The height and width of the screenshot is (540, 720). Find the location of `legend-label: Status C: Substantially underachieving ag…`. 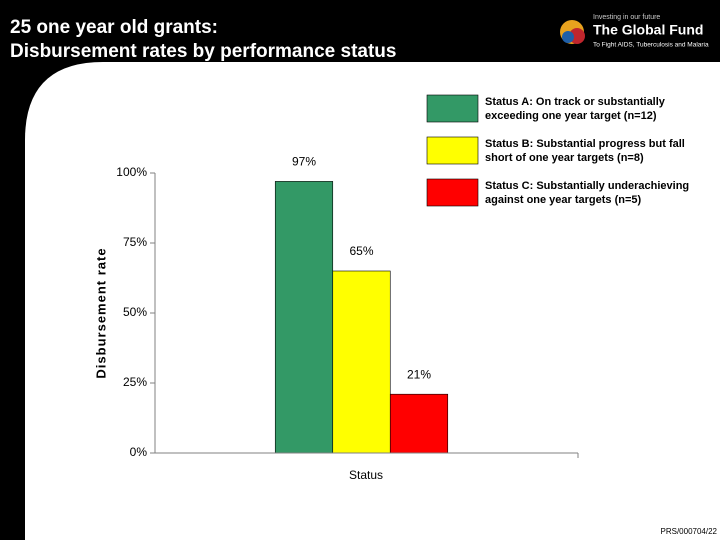

legend-label: Status C: Substantially underachieving ag… is located at coordinates (587, 193).